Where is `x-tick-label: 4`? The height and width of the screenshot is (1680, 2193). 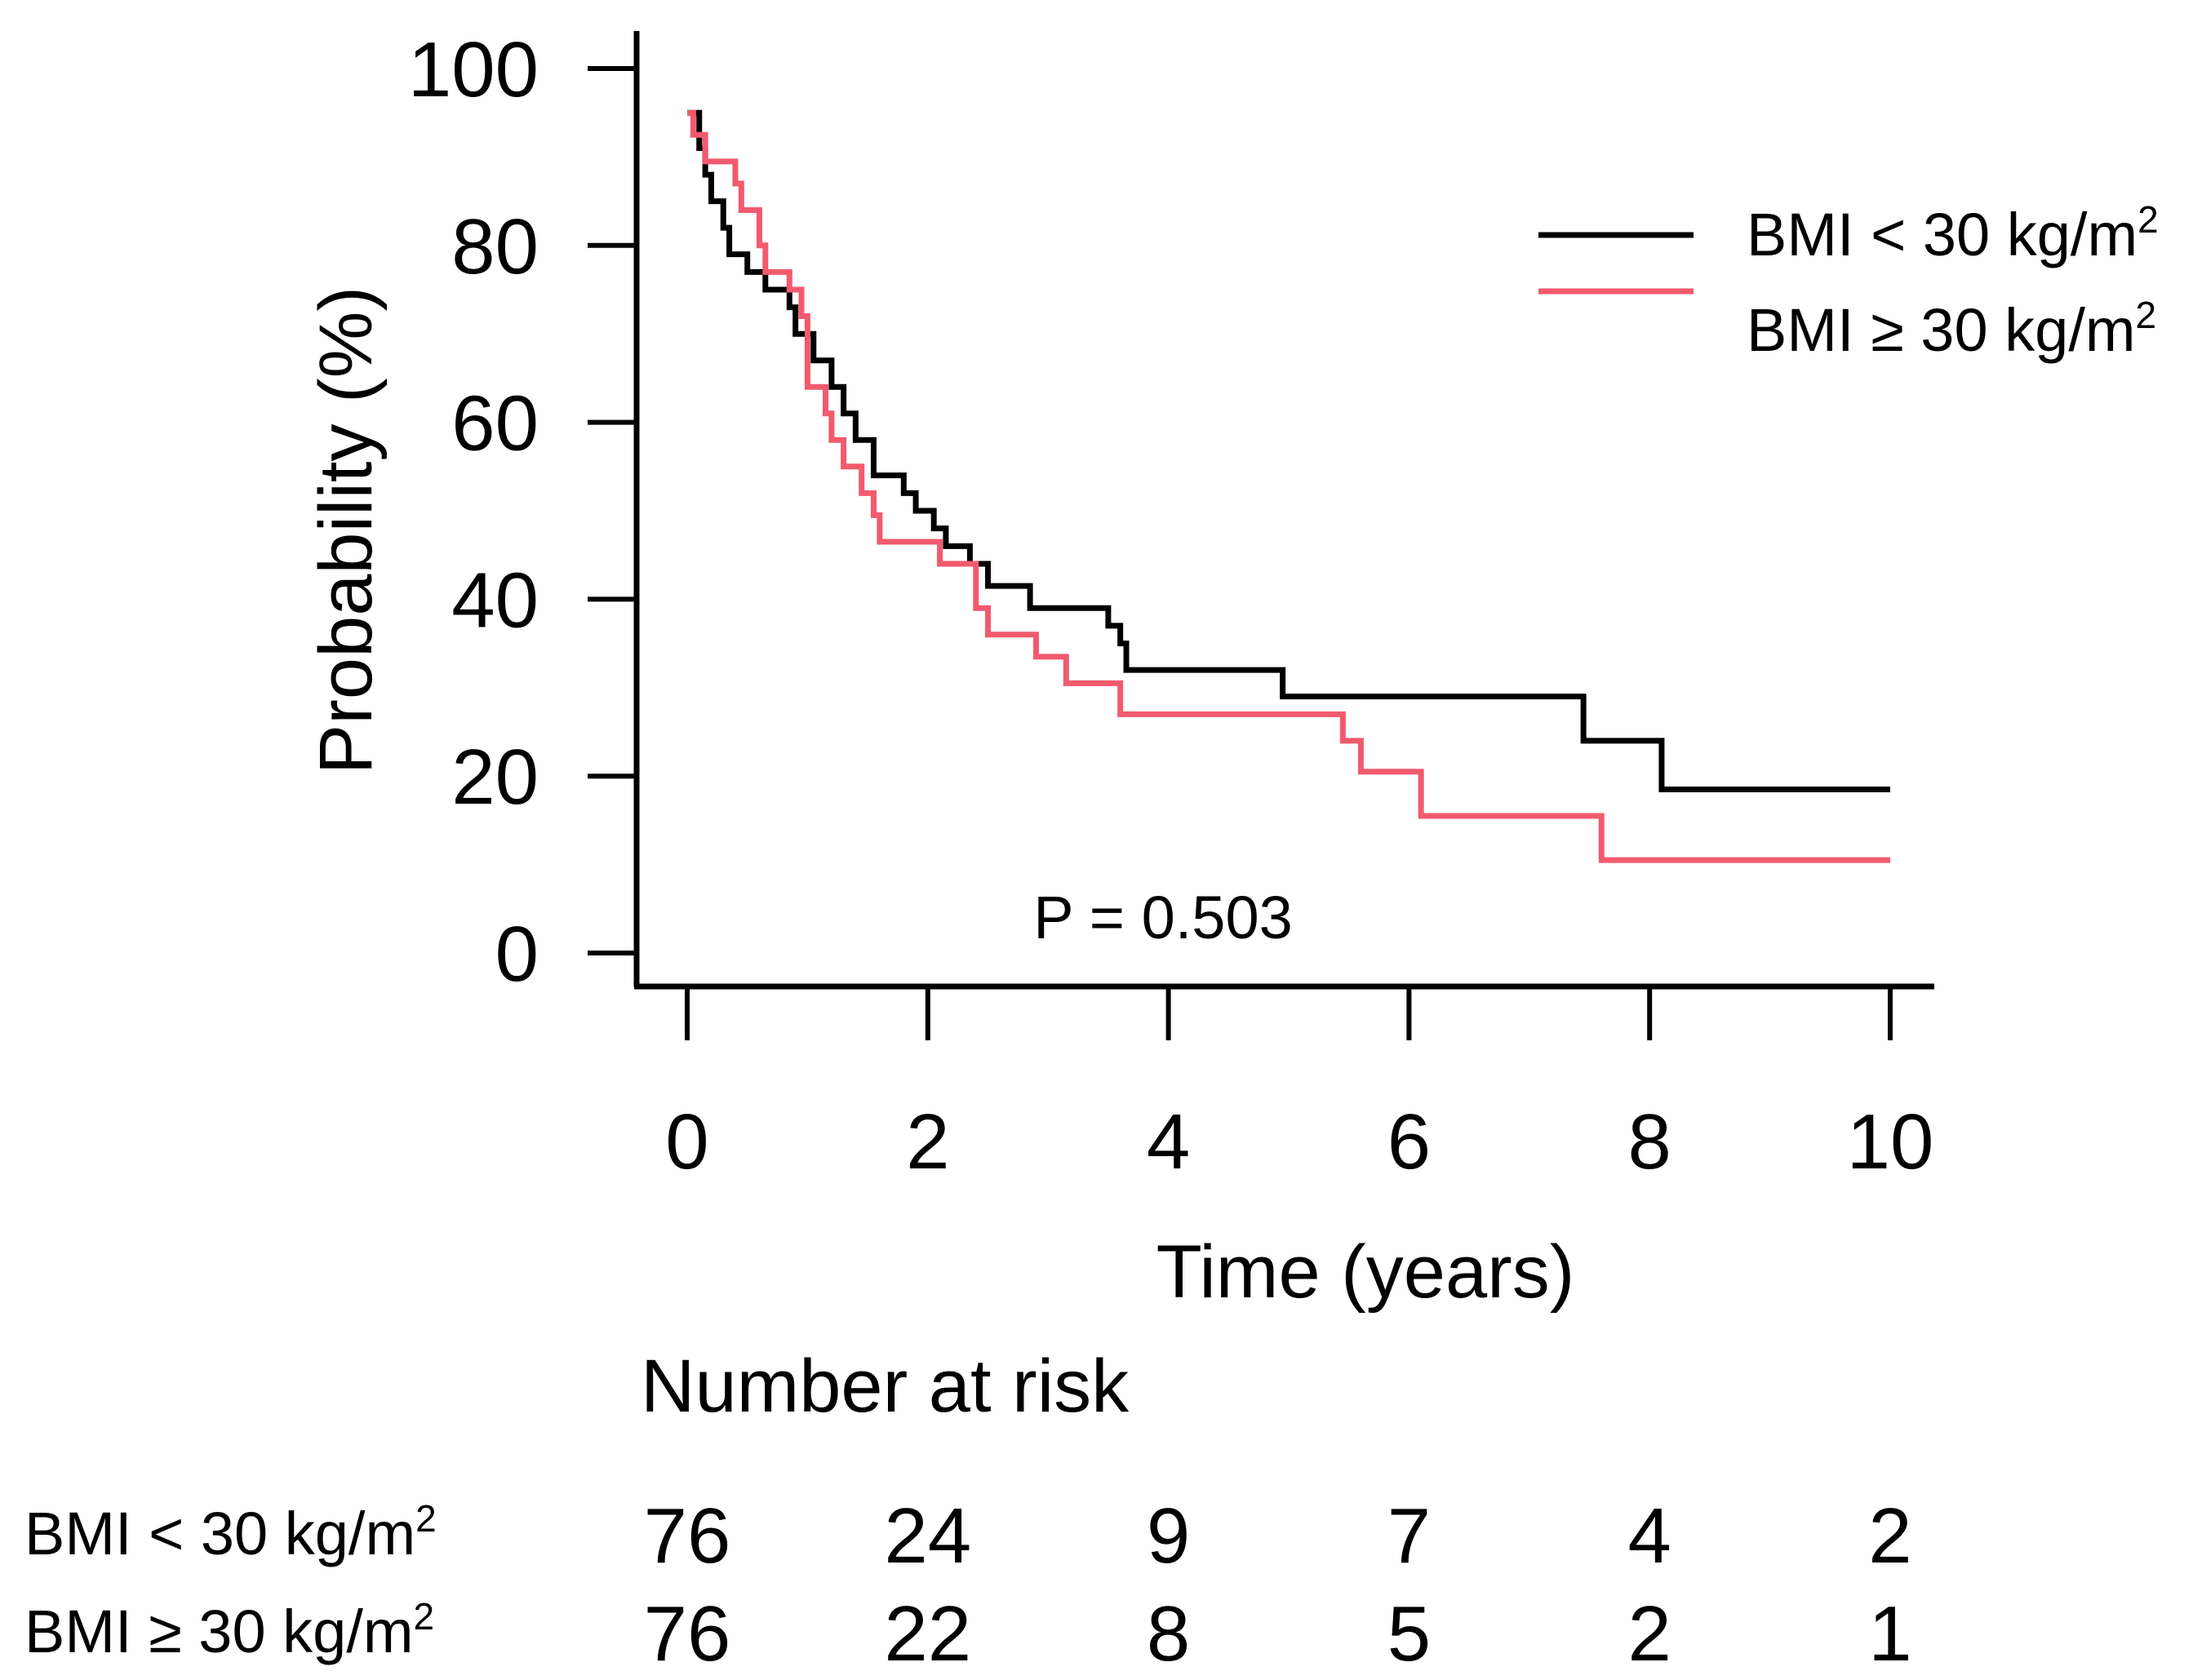
x-tick-label: 4 is located at coordinates (1168, 1142).